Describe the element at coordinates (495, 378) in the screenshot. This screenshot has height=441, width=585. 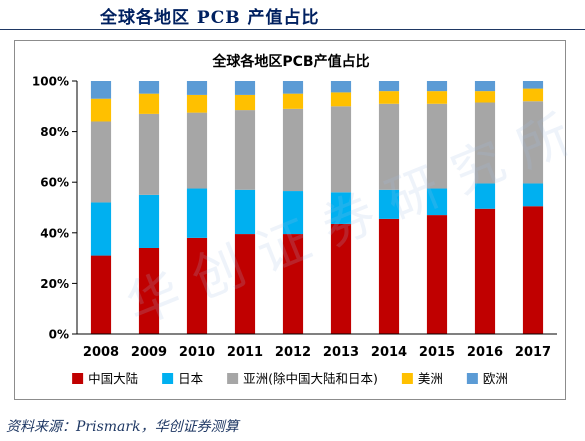
I see `legend-label: 欧洲` at that location.